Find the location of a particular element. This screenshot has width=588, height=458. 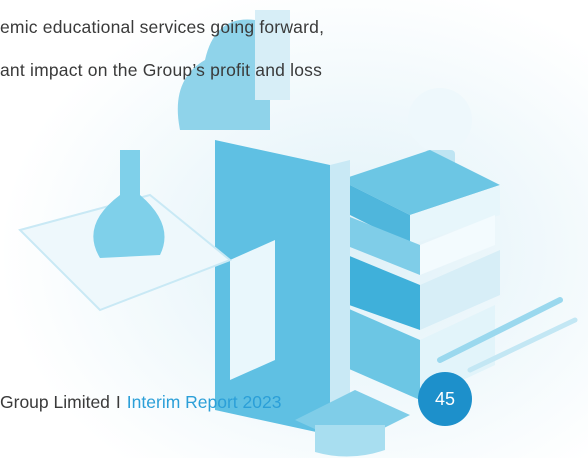

page-number: 45 is located at coordinates (445, 399).